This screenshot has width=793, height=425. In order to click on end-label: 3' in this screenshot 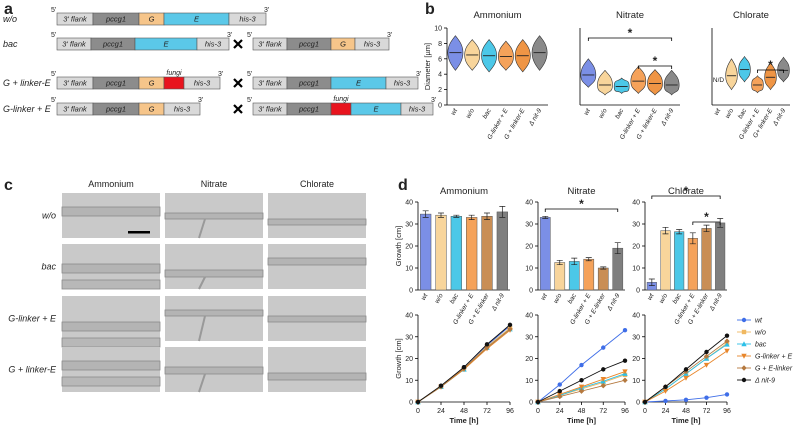, I will do `click(389, 35)`.